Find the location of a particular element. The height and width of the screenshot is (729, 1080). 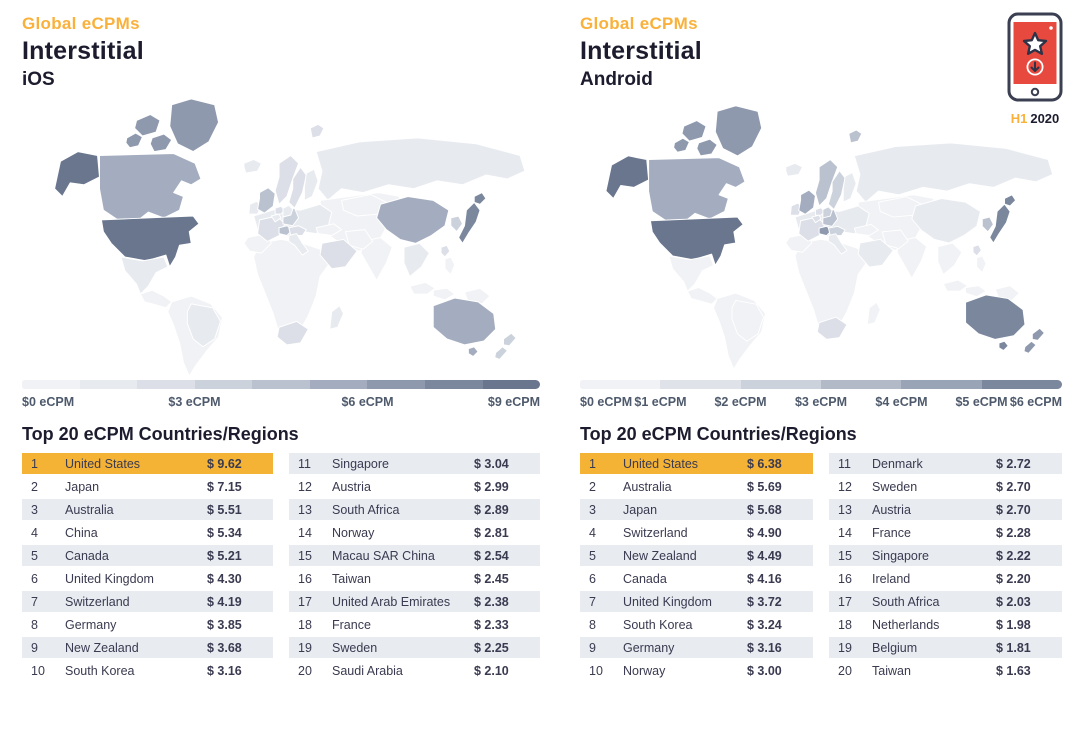

country-china is located at coordinates (413, 220).